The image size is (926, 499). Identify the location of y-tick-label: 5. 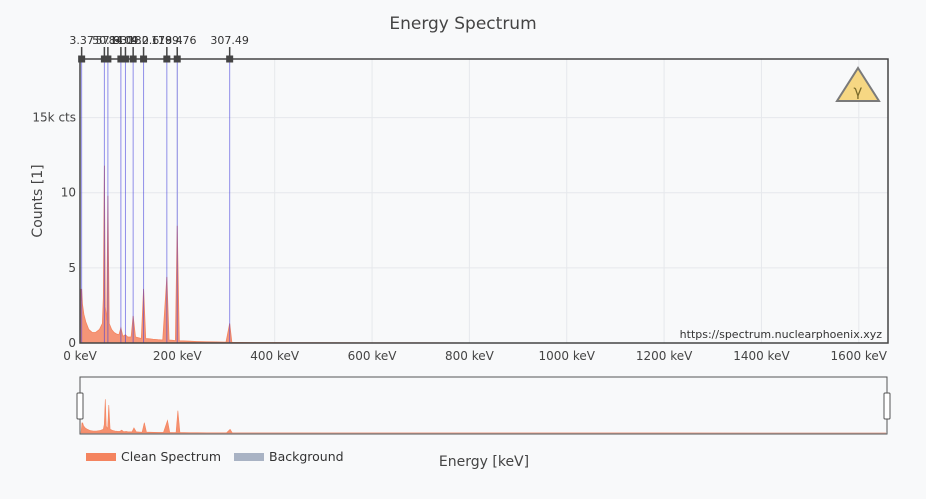
(72, 268).